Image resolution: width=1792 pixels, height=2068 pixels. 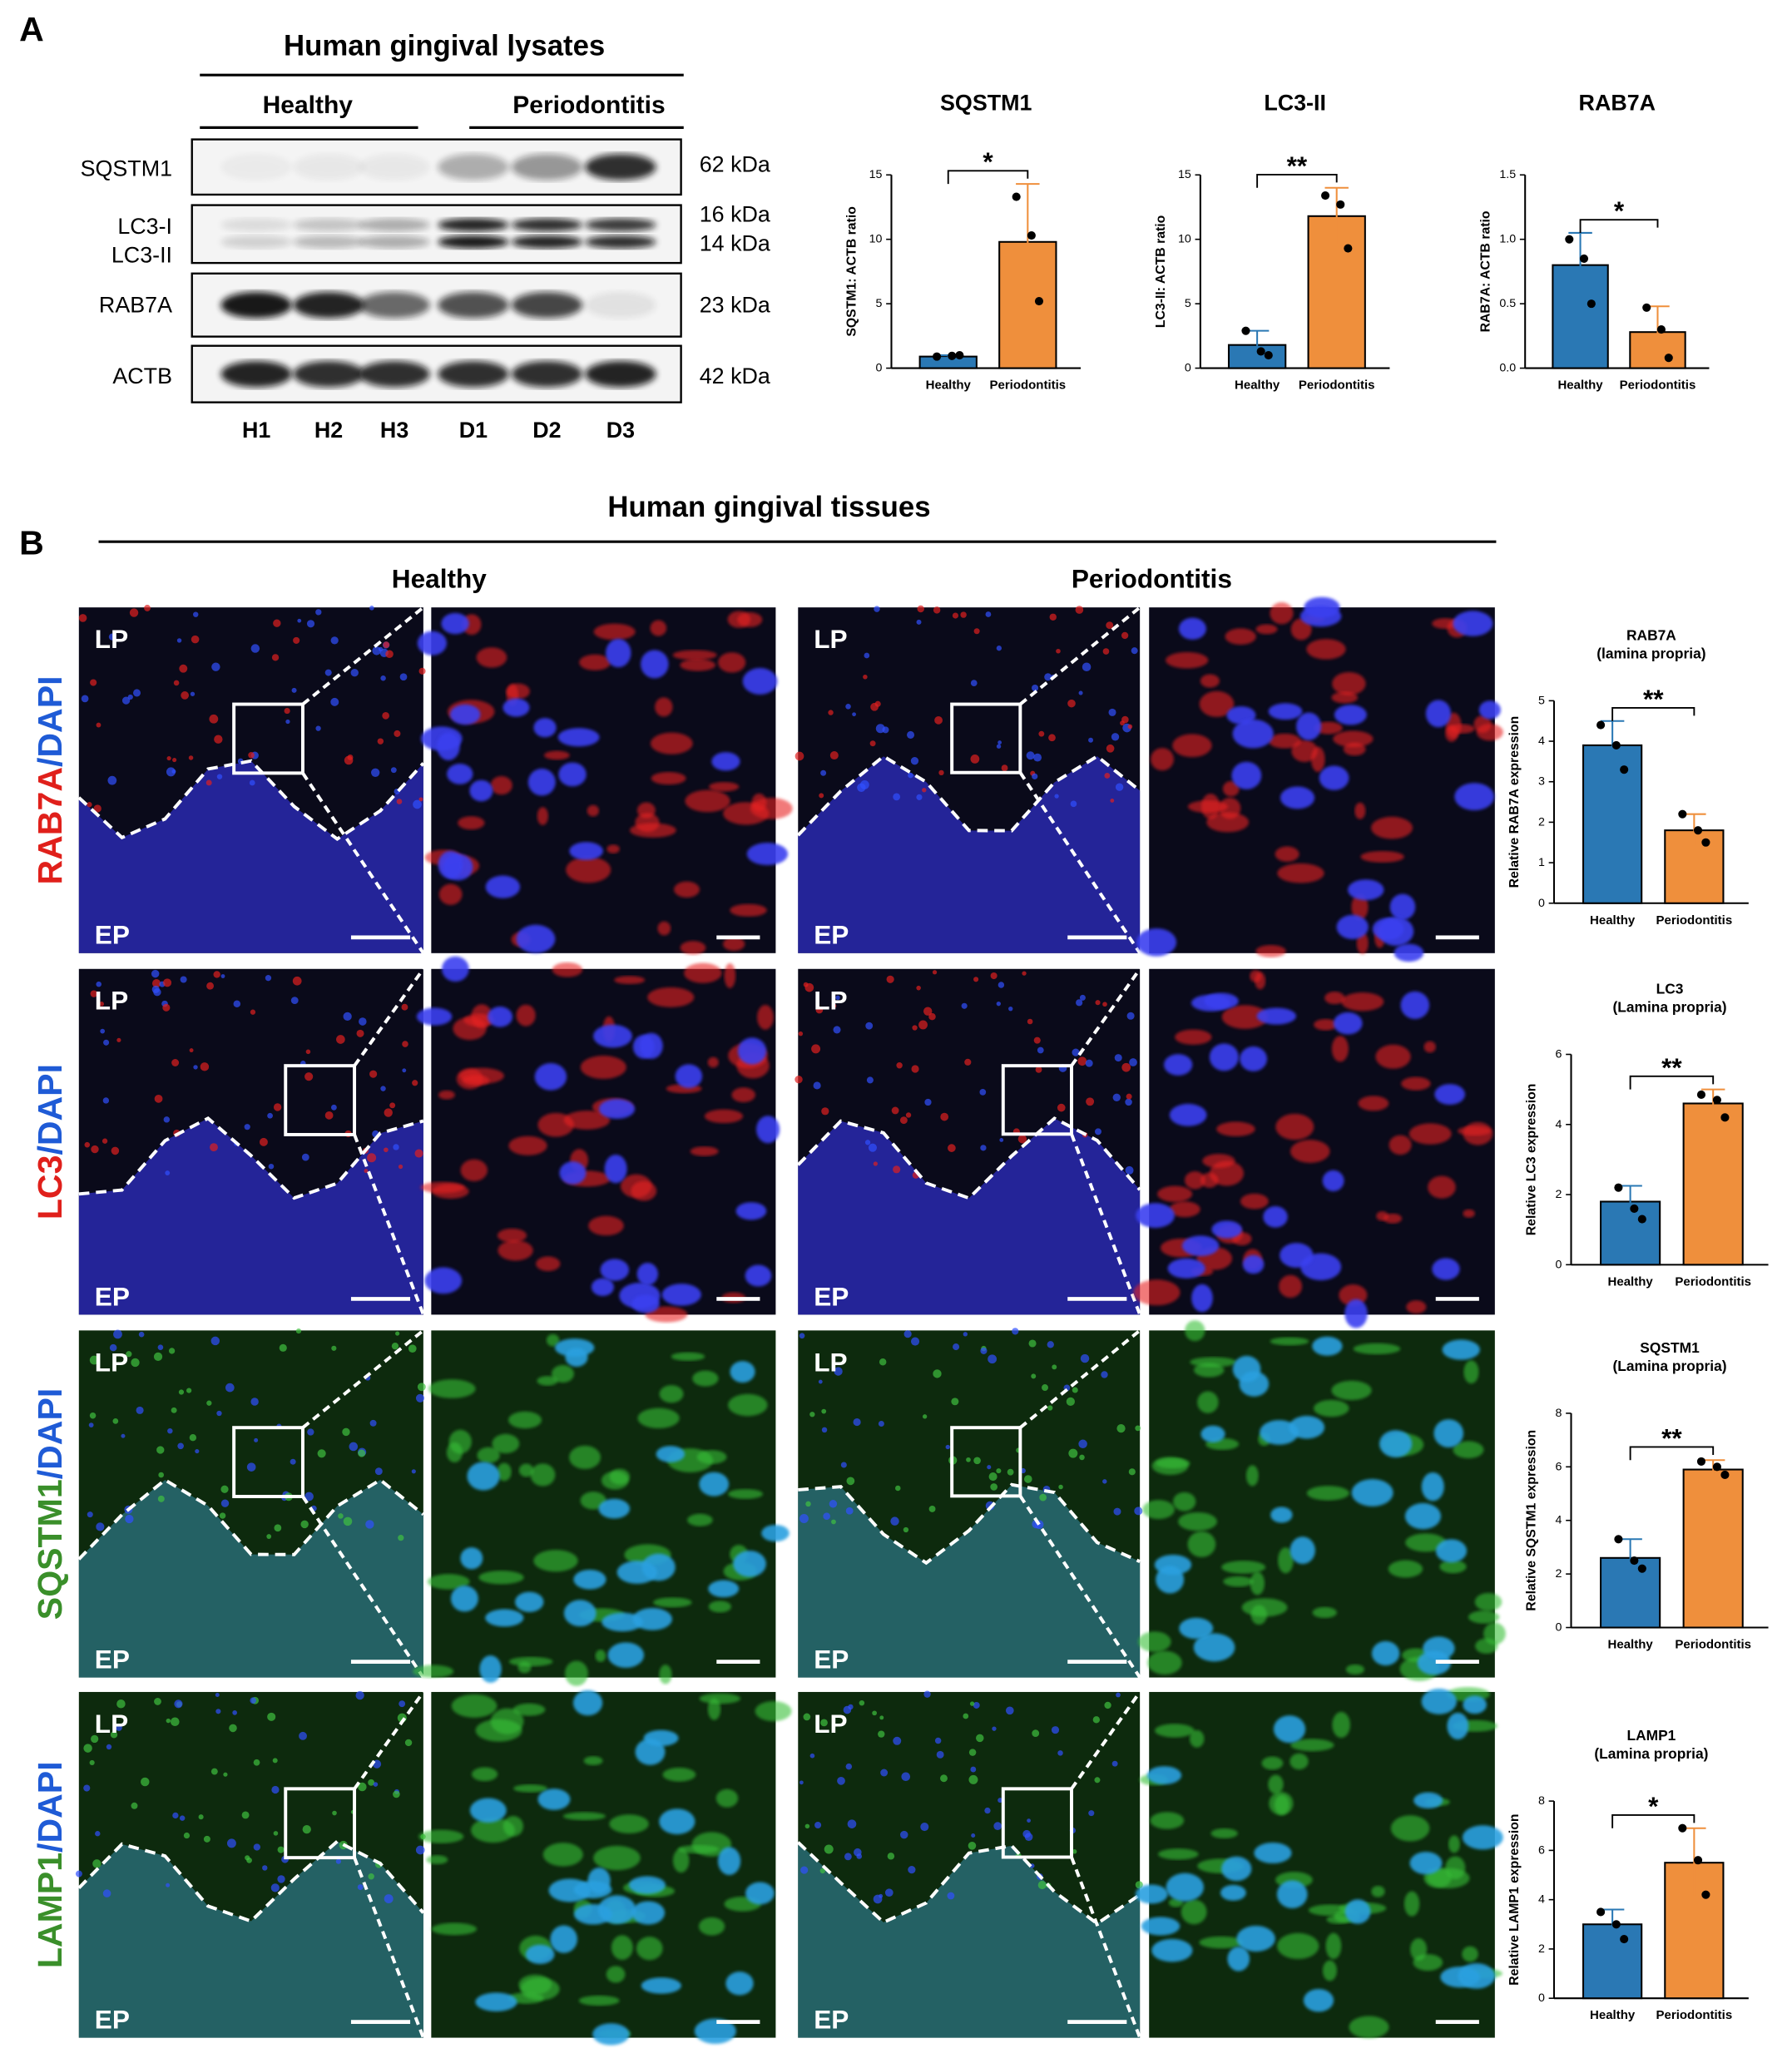 I want to click on y-axis-label: Relative RAB7A expression, so click(x=1514, y=802).